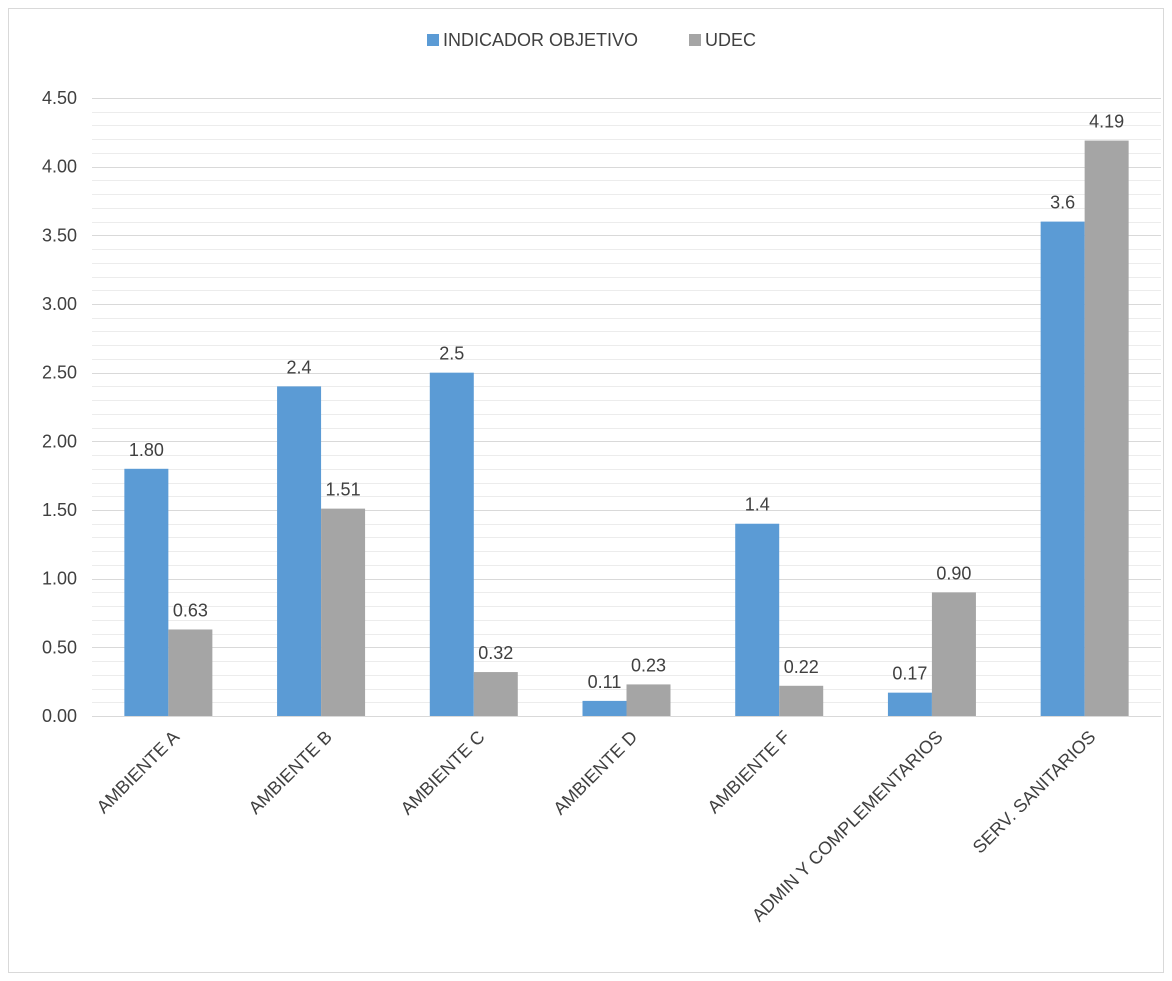 This screenshot has height=981, width=1172. I want to click on y-axis: 0.00 0.50 1.00 1.50 2.00 2.50 3.00 3.50 4.00 4.50, so click(59, 407).